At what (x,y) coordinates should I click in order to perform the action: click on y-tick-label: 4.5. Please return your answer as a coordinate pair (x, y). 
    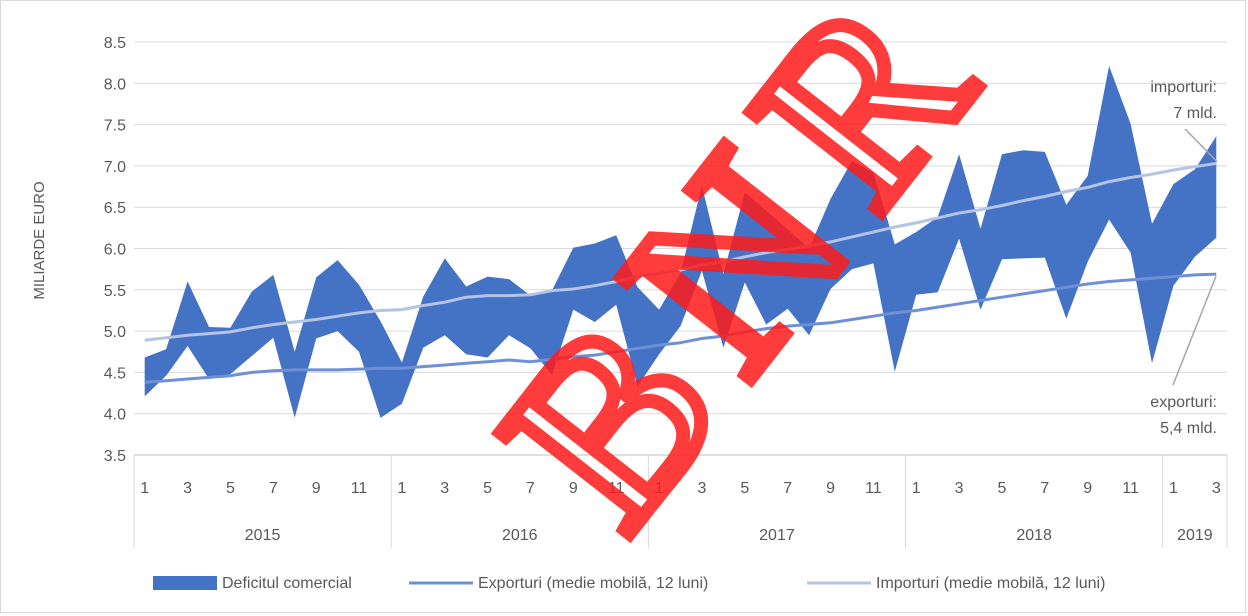
    Looking at the image, I should click on (115, 373).